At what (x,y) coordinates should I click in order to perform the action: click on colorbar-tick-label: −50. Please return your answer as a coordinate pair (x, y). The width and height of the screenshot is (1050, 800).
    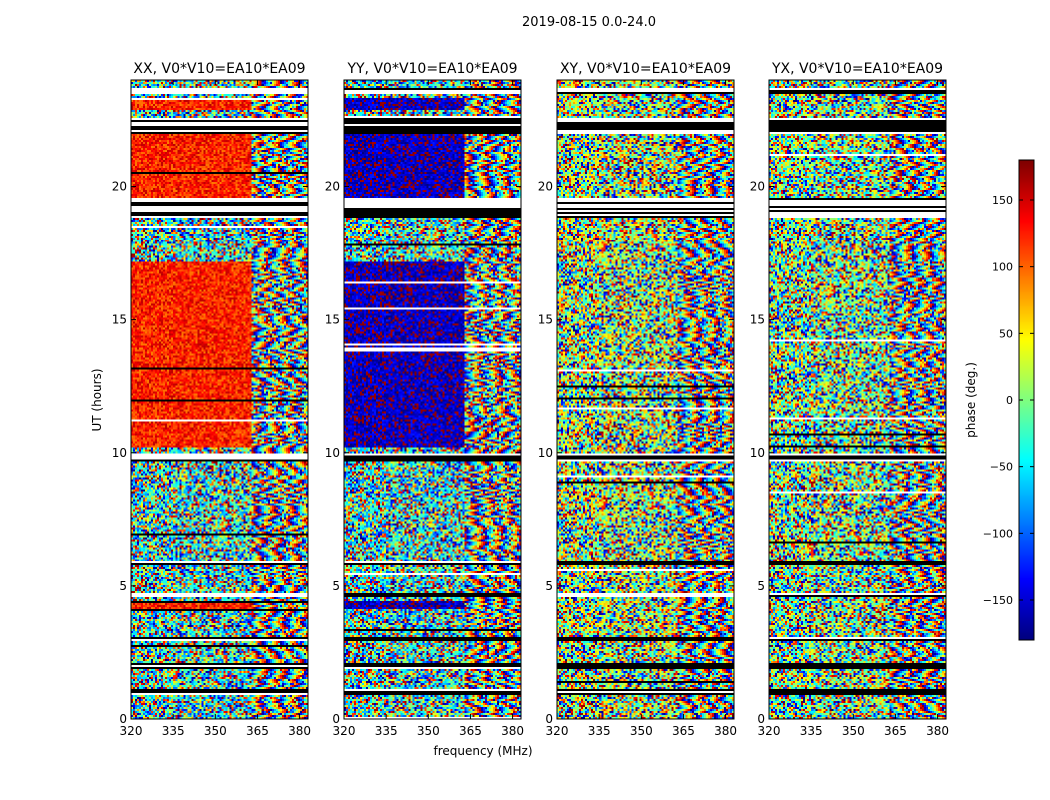
    Looking at the image, I should click on (1001, 467).